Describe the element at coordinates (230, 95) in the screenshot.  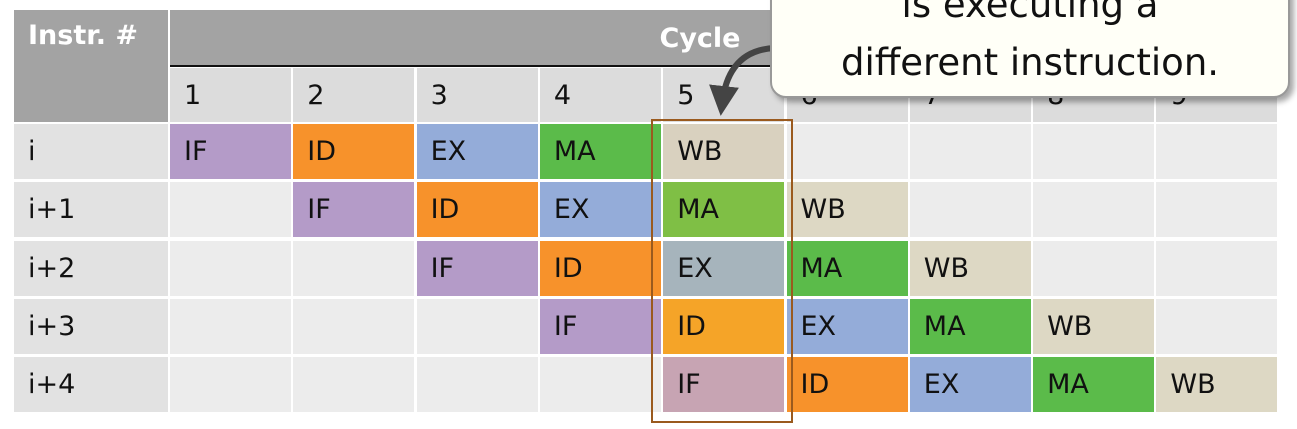
I see `cycle-number: 1` at that location.